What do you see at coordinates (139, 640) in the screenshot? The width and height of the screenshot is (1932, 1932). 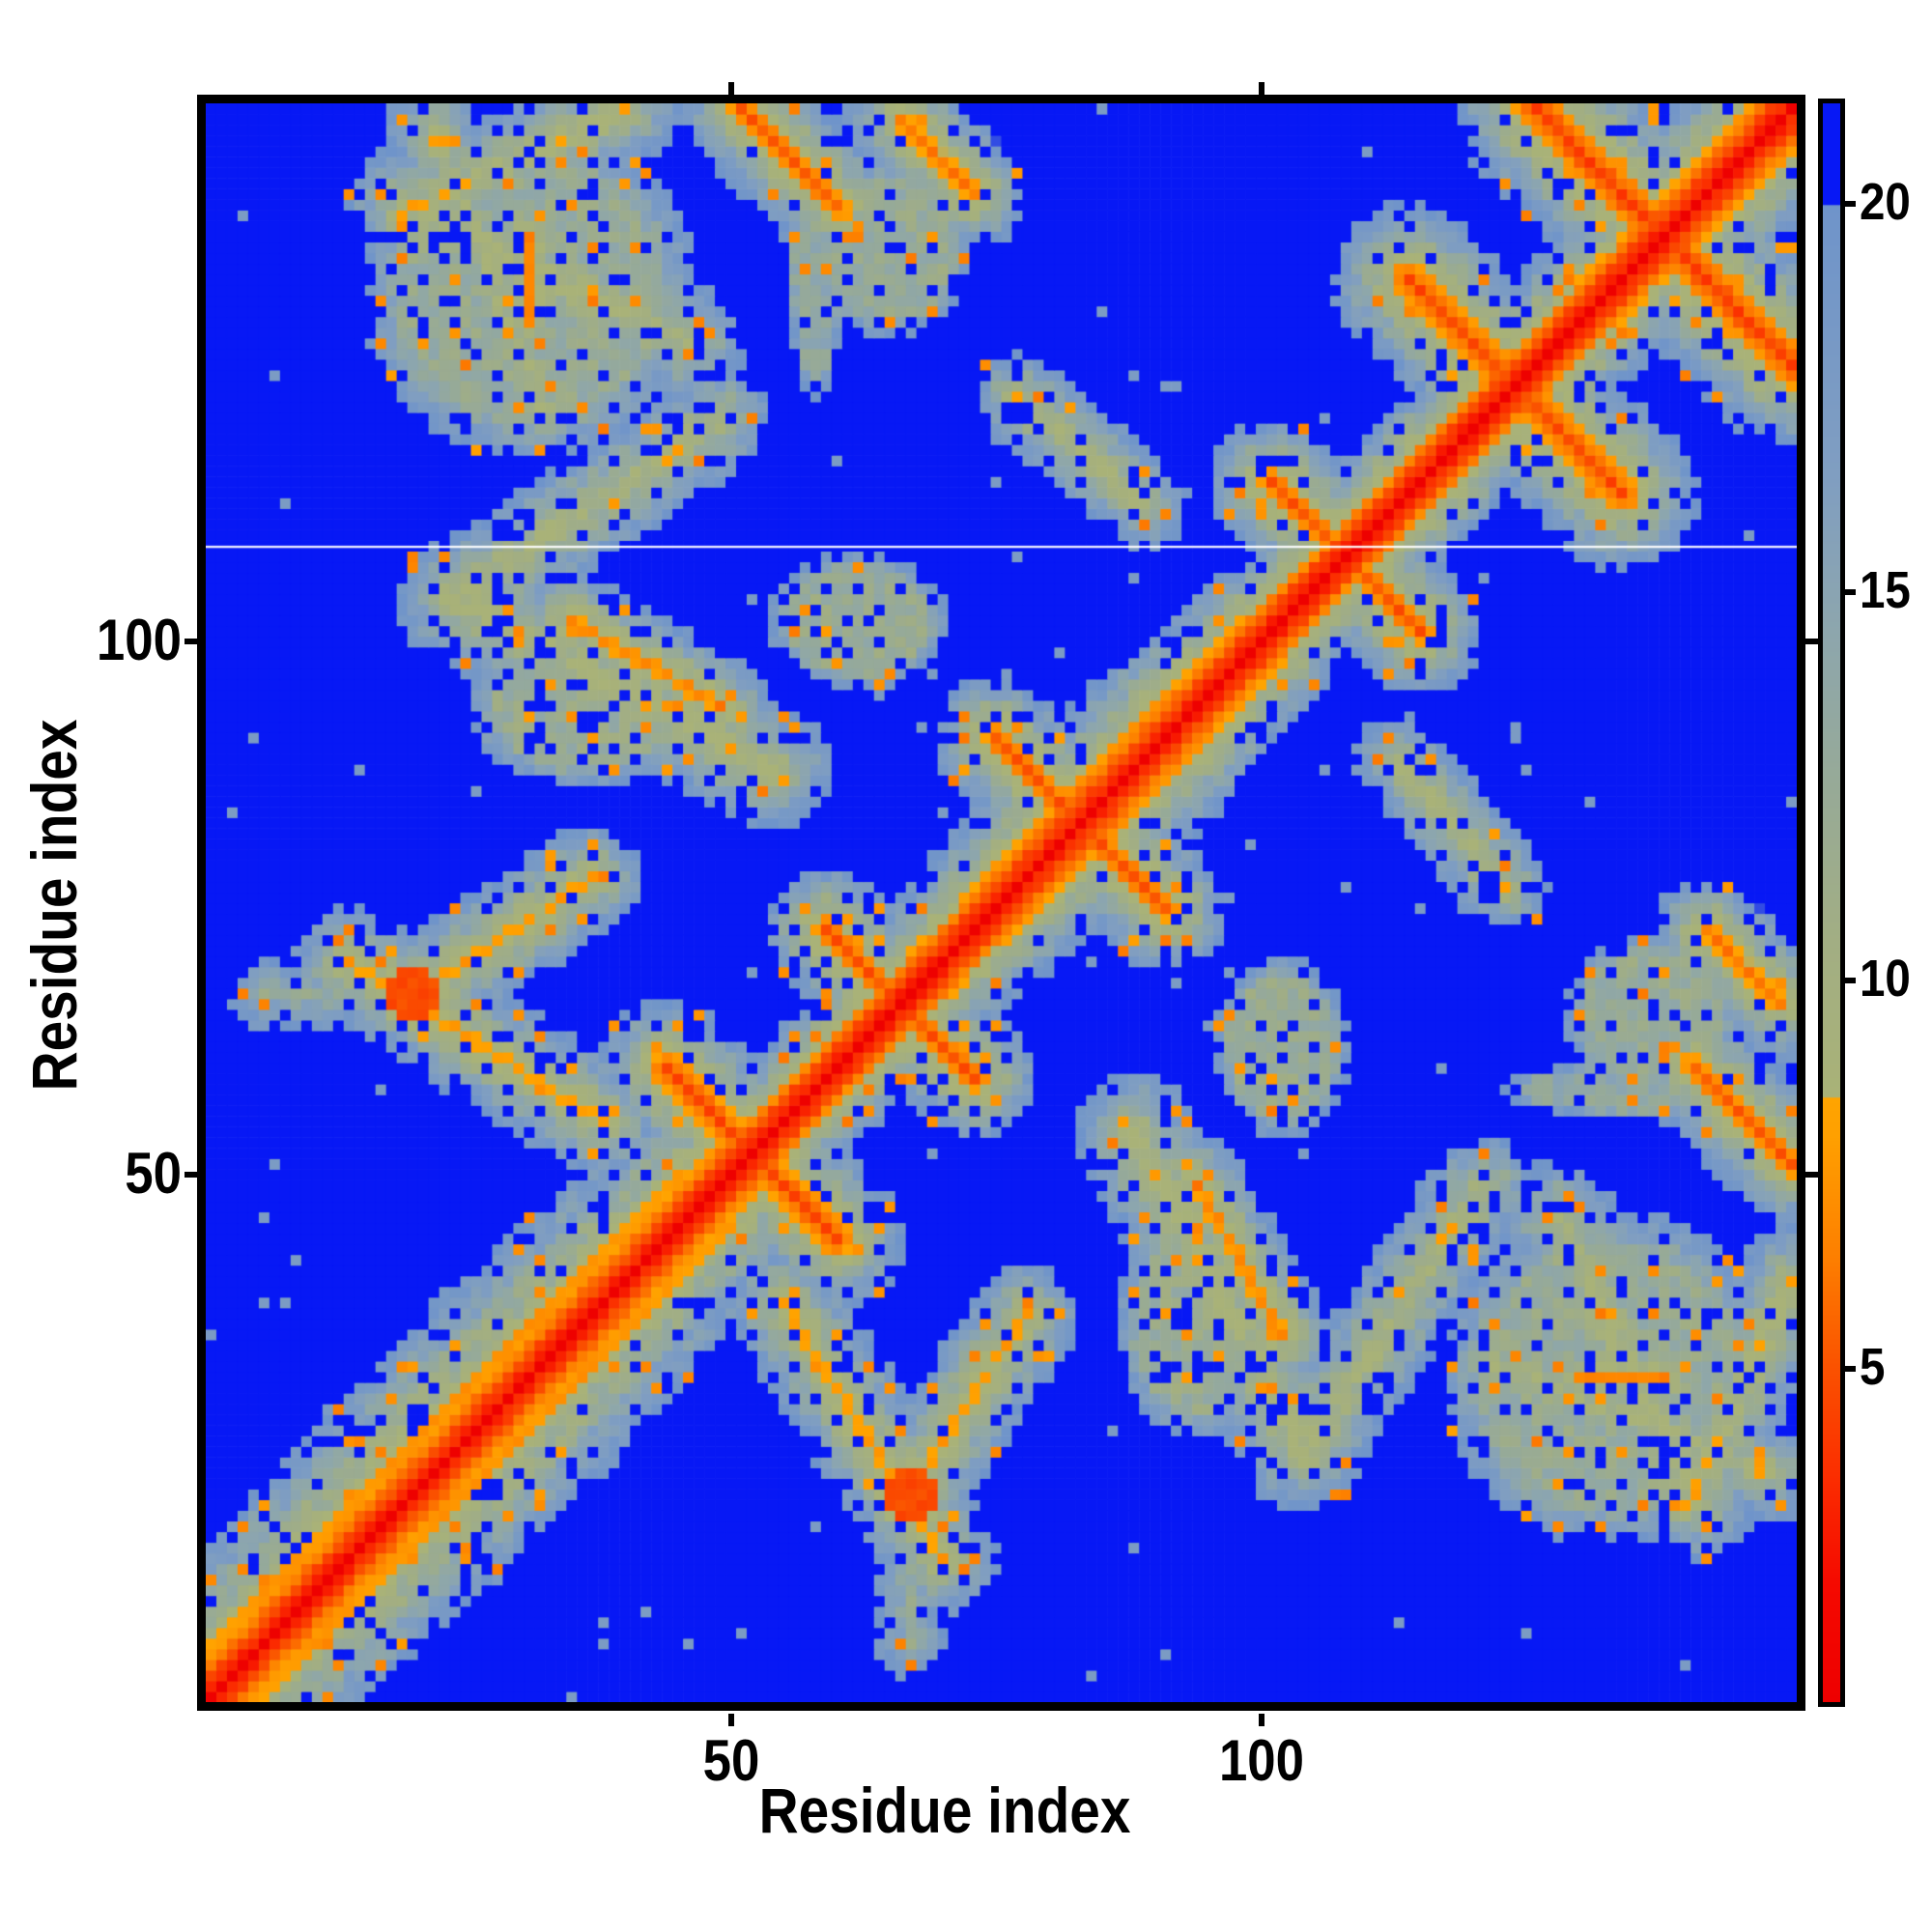 I see `y-axis-tick-label-100: 100` at bounding box center [139, 640].